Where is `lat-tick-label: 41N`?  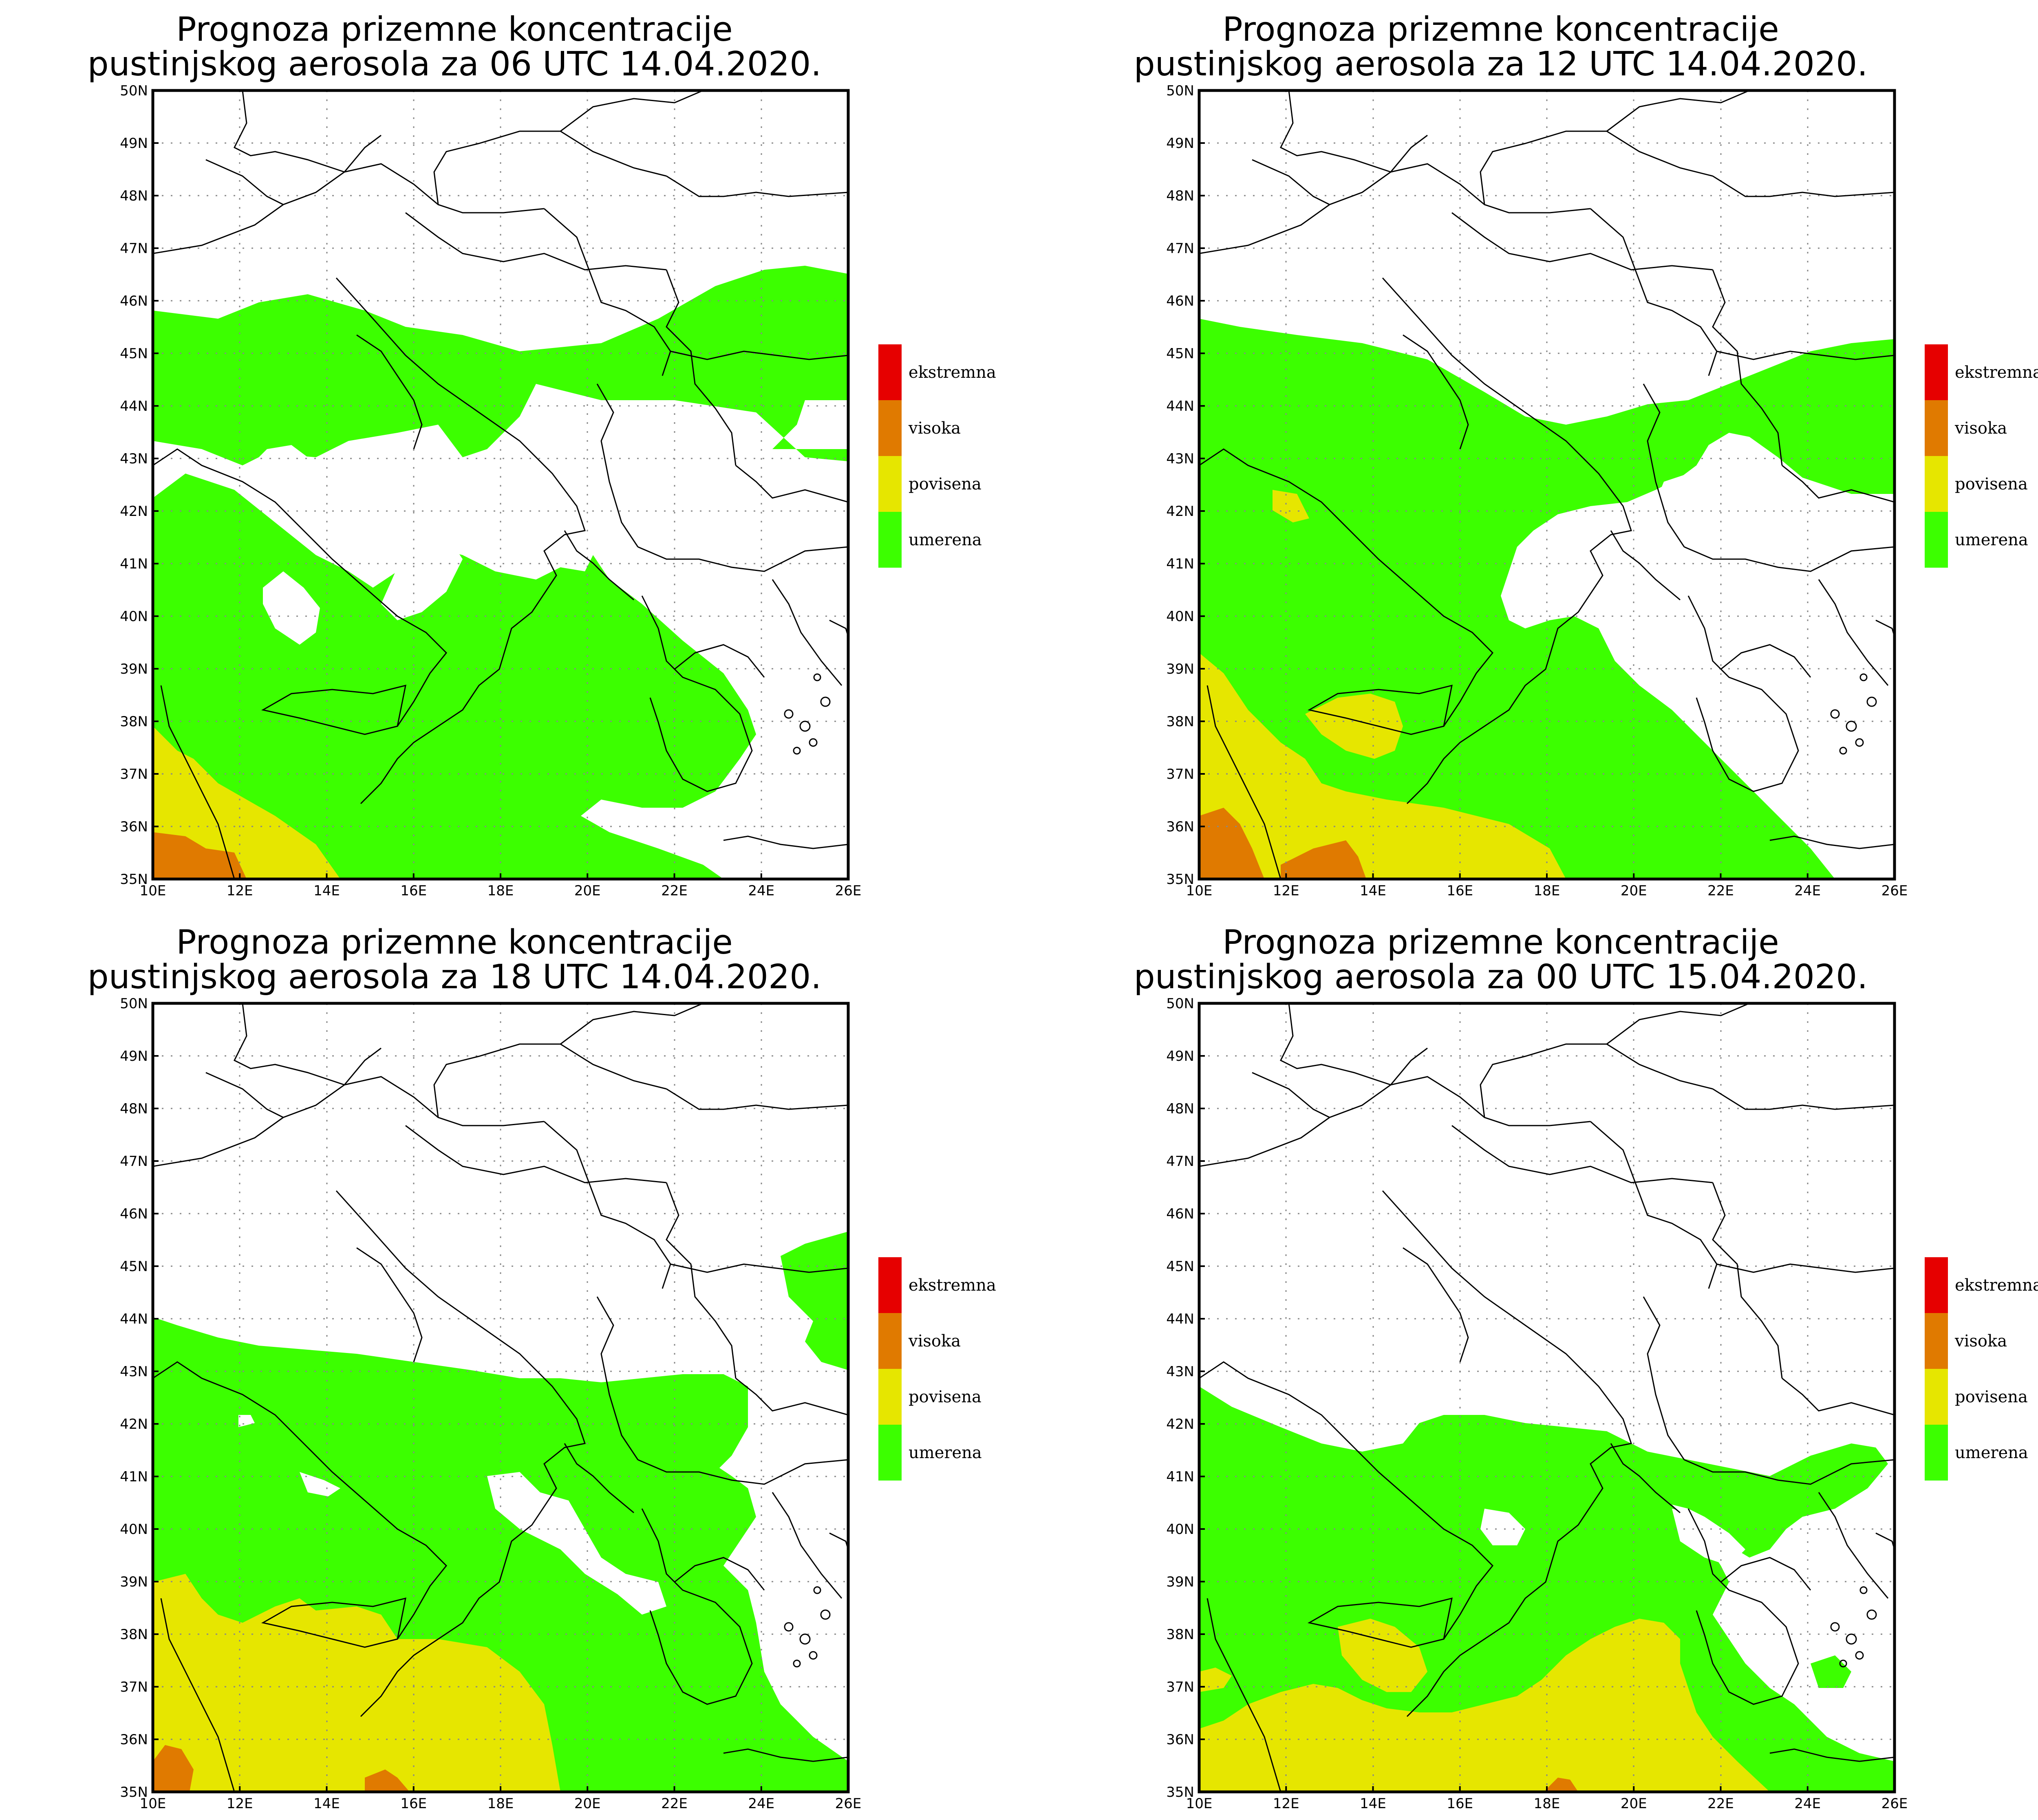
lat-tick-label: 41N is located at coordinates (1180, 1477).